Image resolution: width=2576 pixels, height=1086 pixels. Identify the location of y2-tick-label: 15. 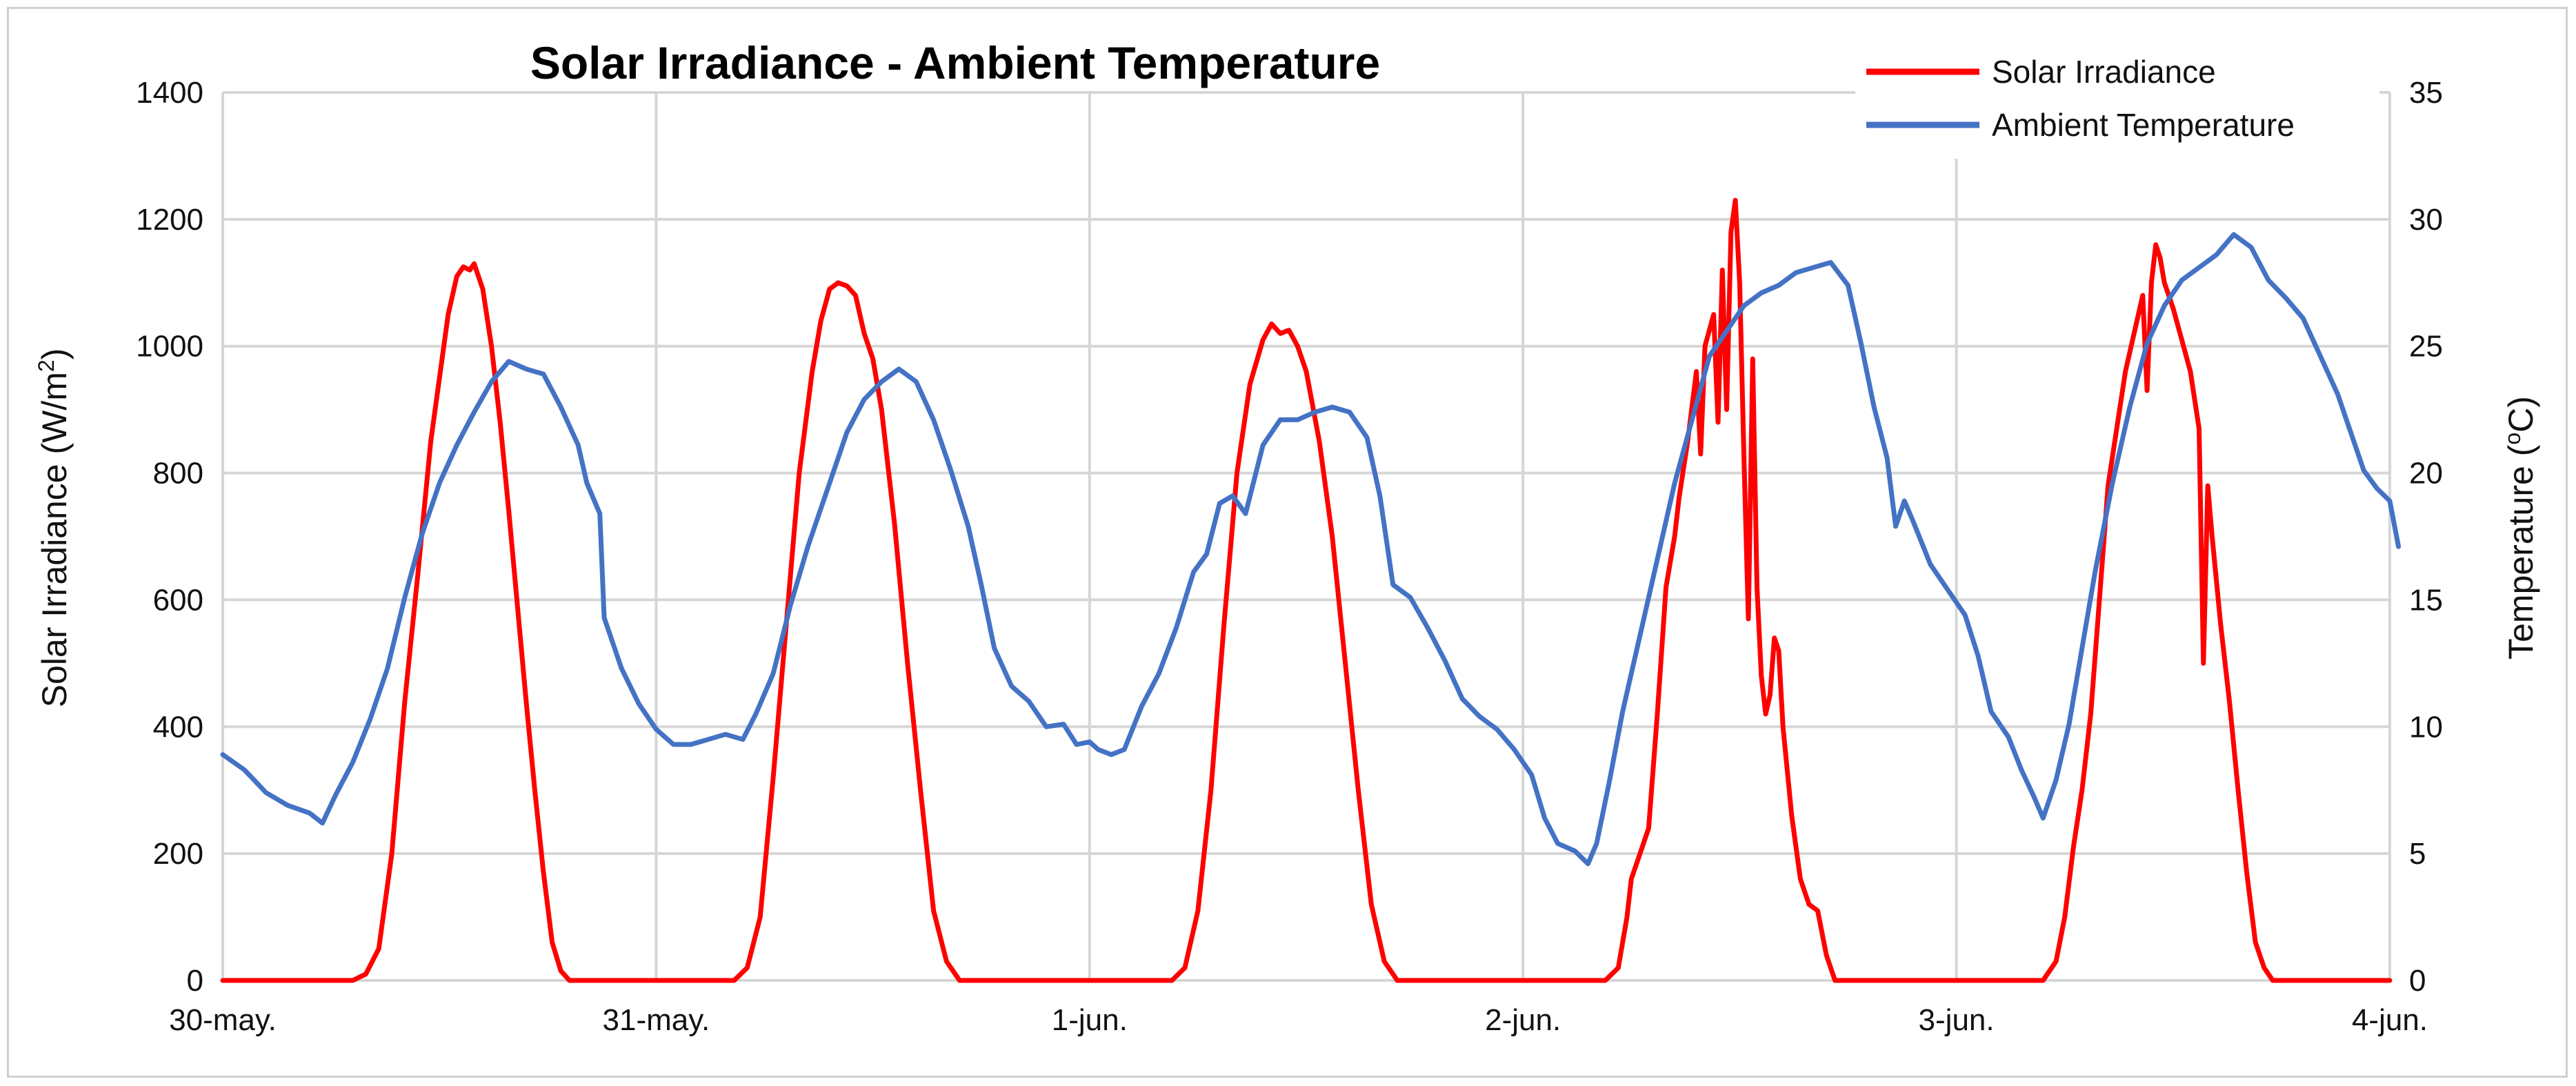
(2426, 600).